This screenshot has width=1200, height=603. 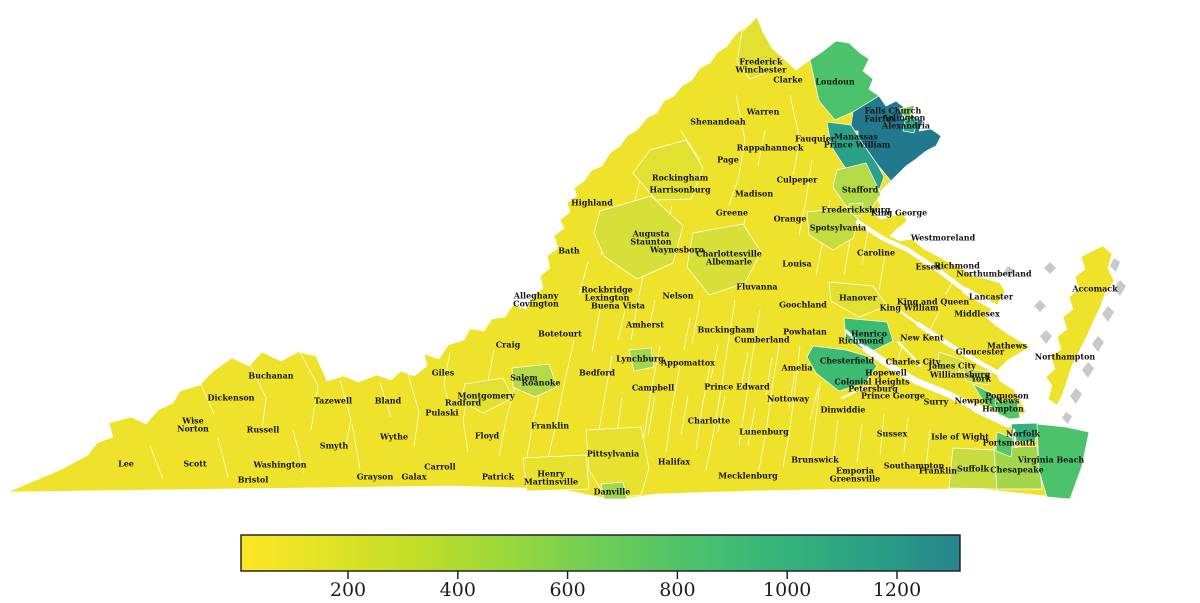 What do you see at coordinates (763, 112) in the screenshot?
I see `county-label-warren: Warren` at bounding box center [763, 112].